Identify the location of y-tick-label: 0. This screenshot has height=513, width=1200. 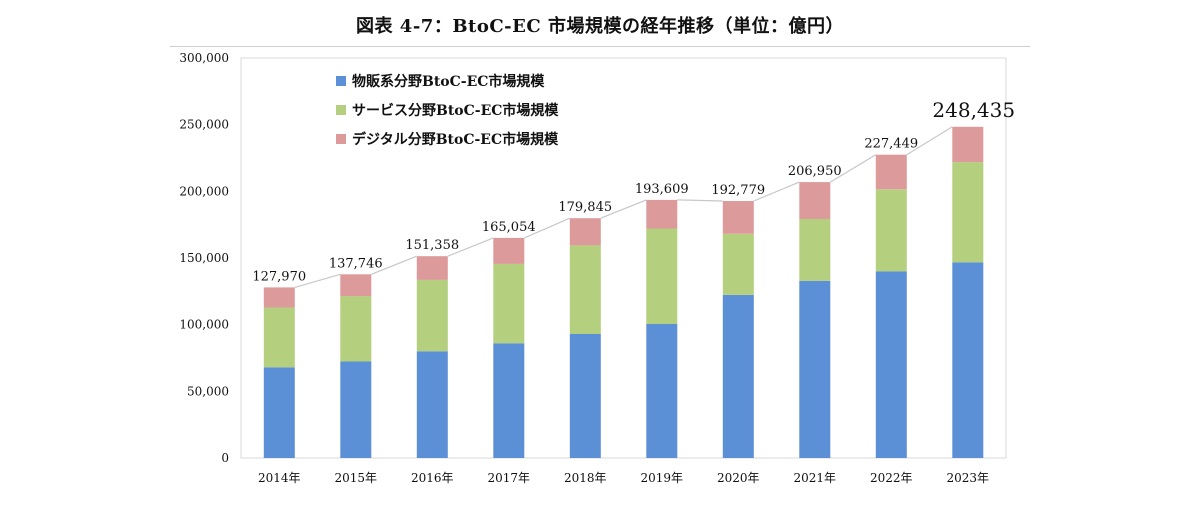
(225, 458).